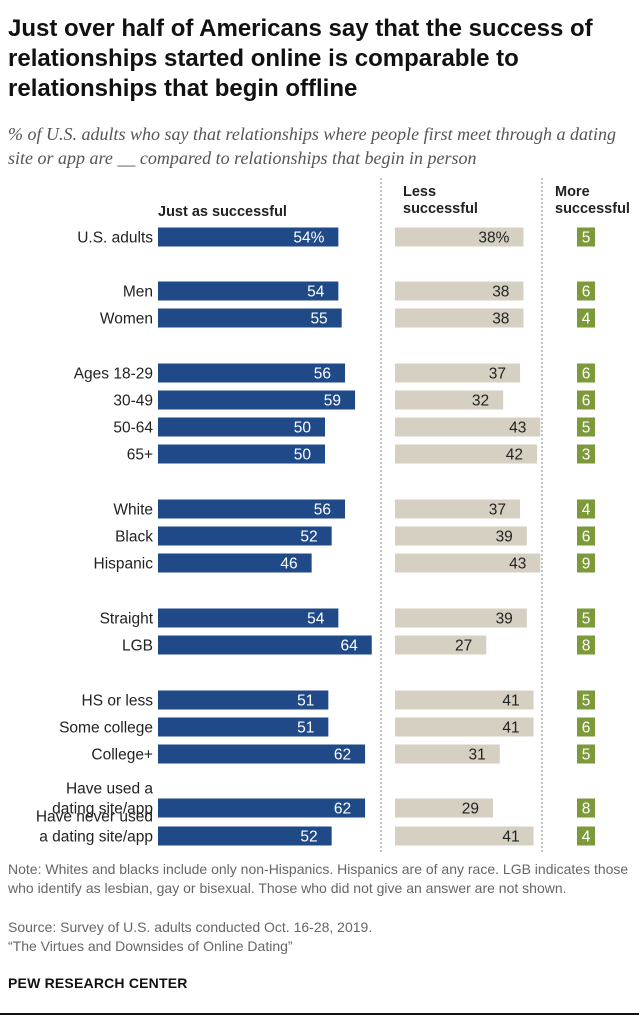 The width and height of the screenshot is (639, 1017). I want to click on data-label-less: 43, so click(517, 564).